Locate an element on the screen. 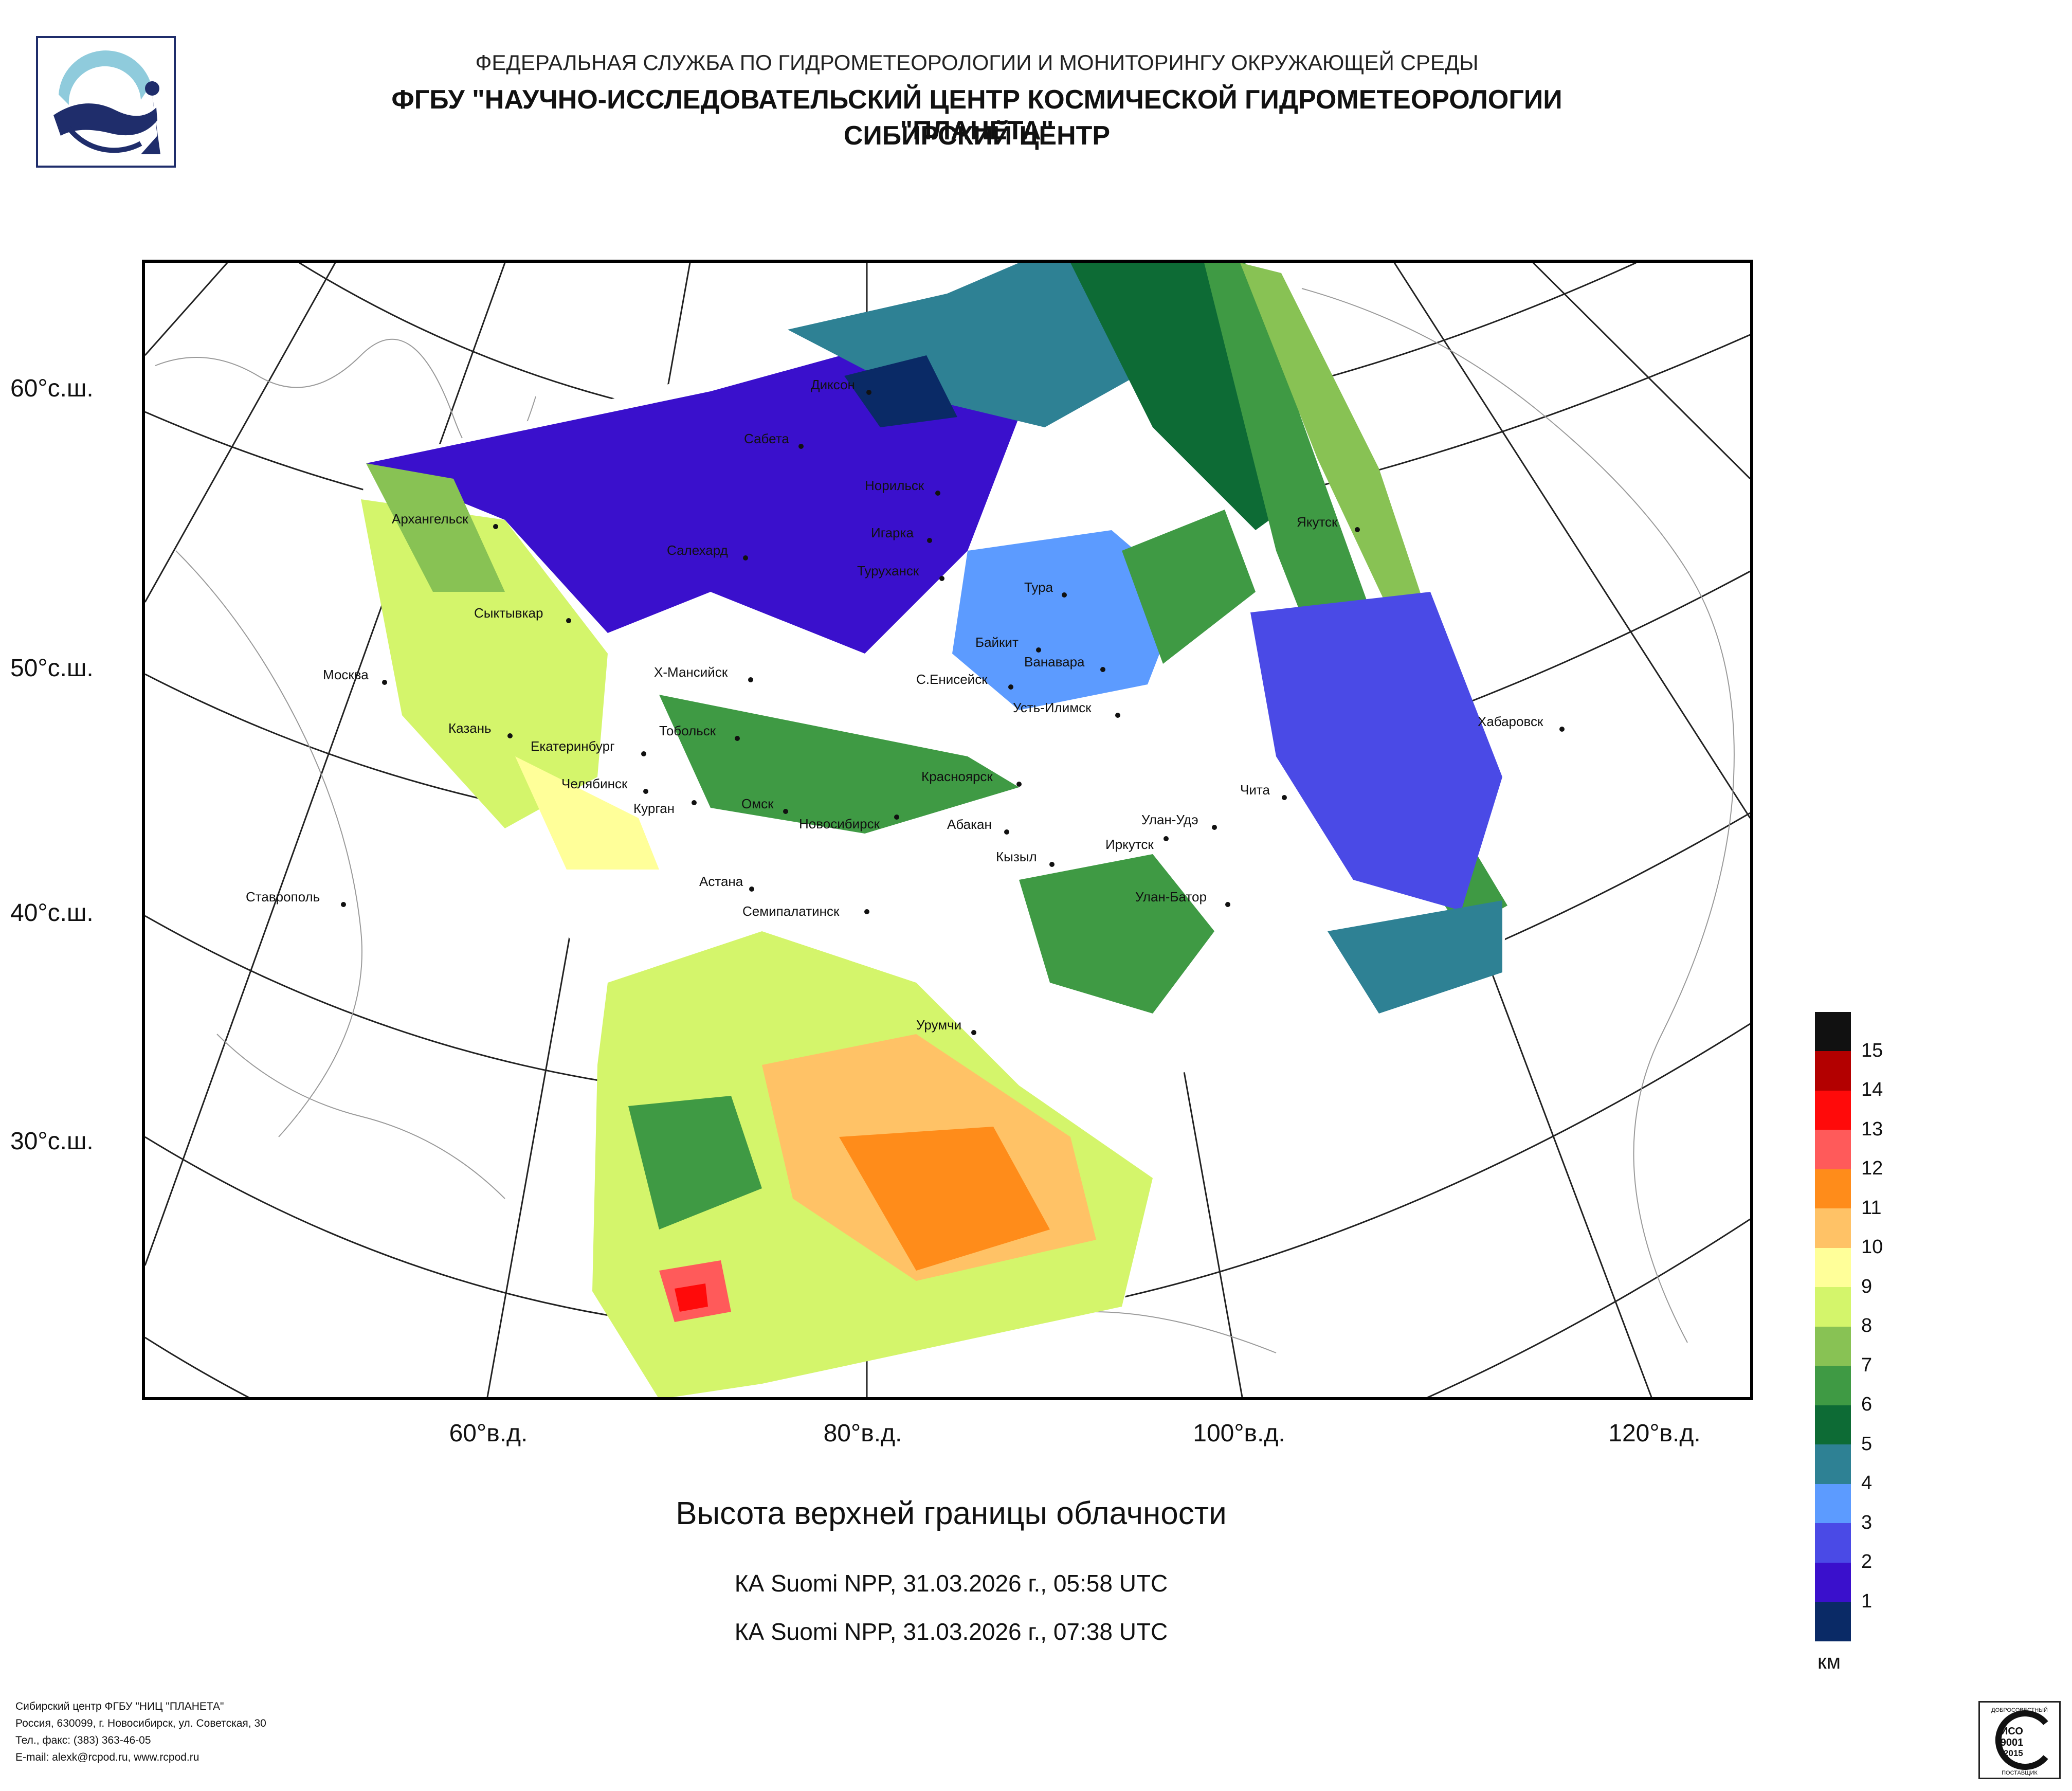 This screenshot has height=1791, width=2072. legend-label: 9 is located at coordinates (1867, 1286).